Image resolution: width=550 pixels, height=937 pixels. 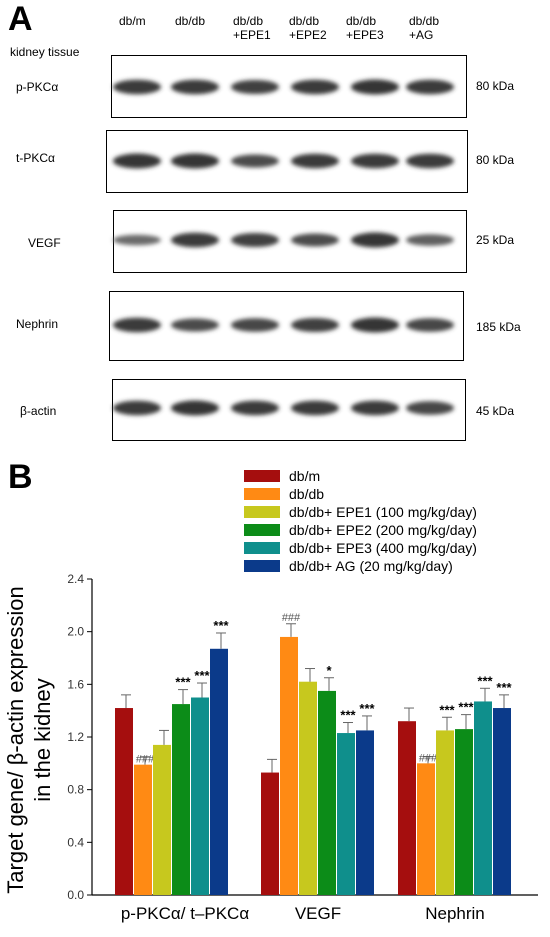 What do you see at coordinates (44, 243) in the screenshot?
I see `blot-label-vegf: VEGF` at bounding box center [44, 243].